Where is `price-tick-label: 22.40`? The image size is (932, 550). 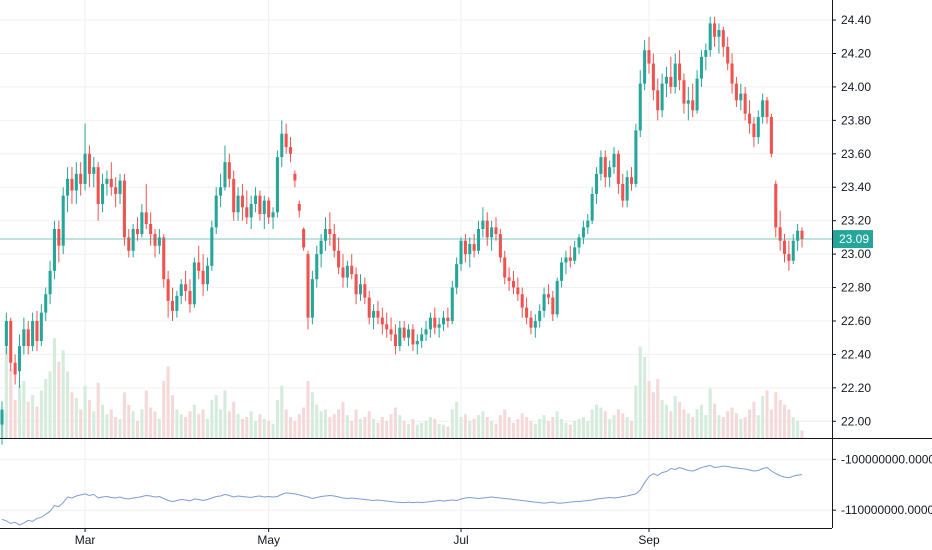
price-tick-label: 22.40 is located at coordinates (856, 354).